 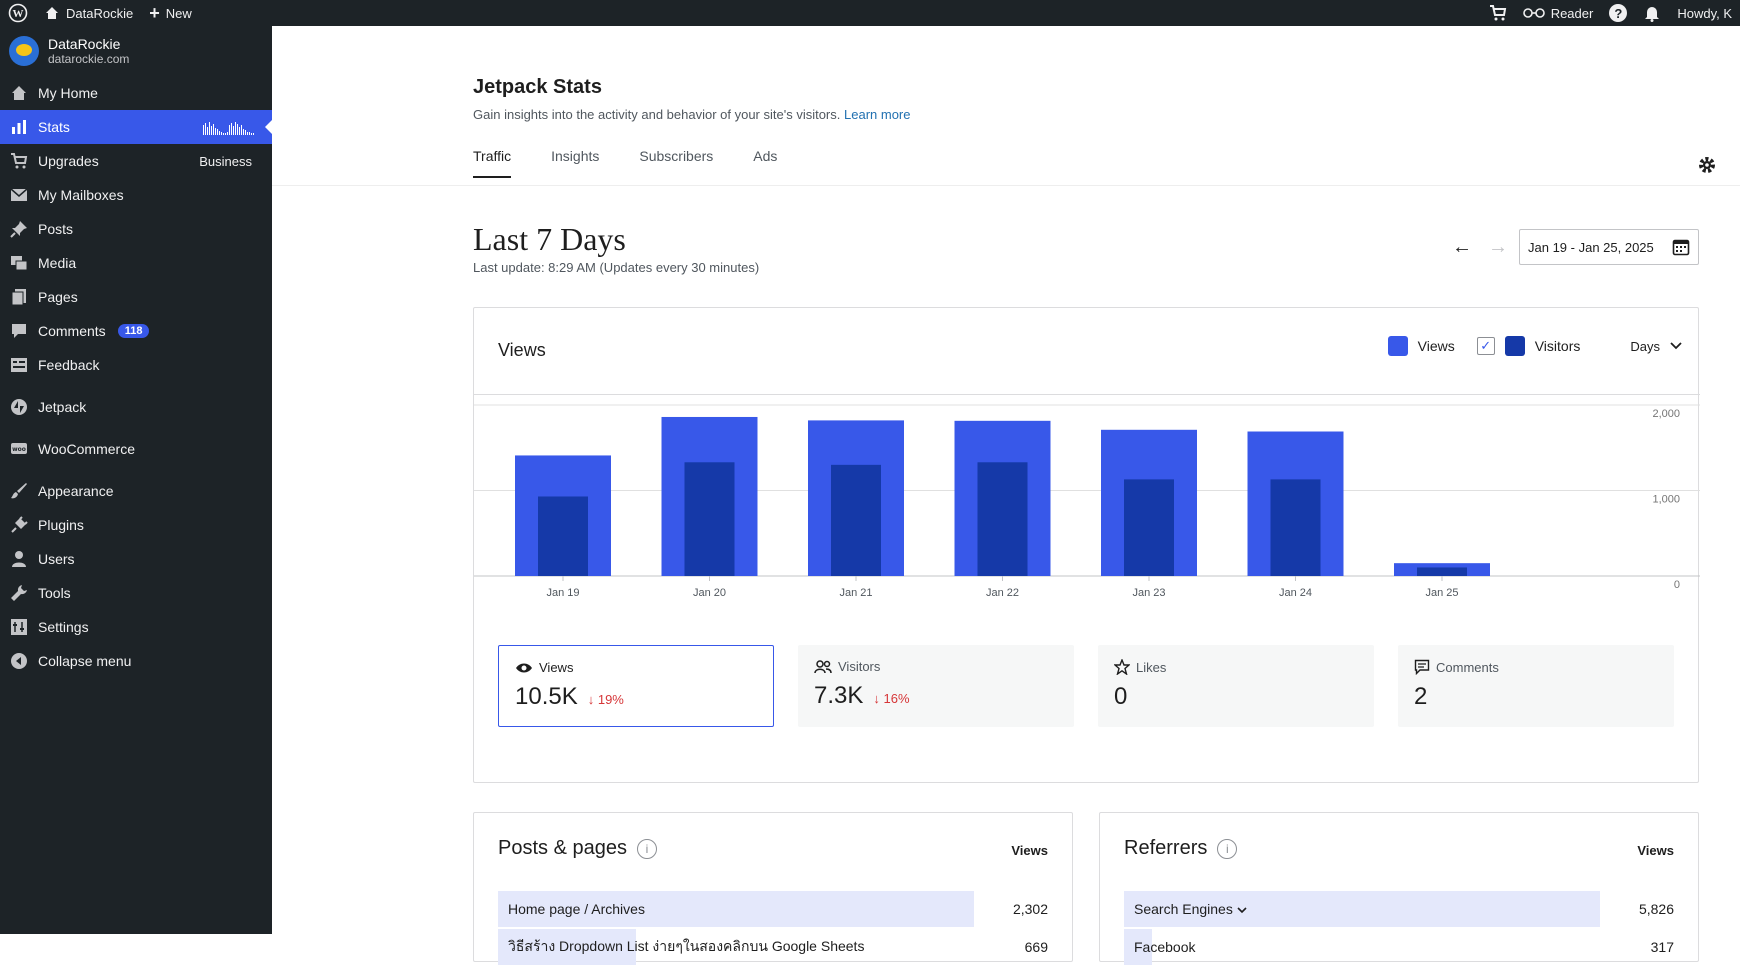 What do you see at coordinates (19, 195) in the screenshot?
I see `mail-icon` at bounding box center [19, 195].